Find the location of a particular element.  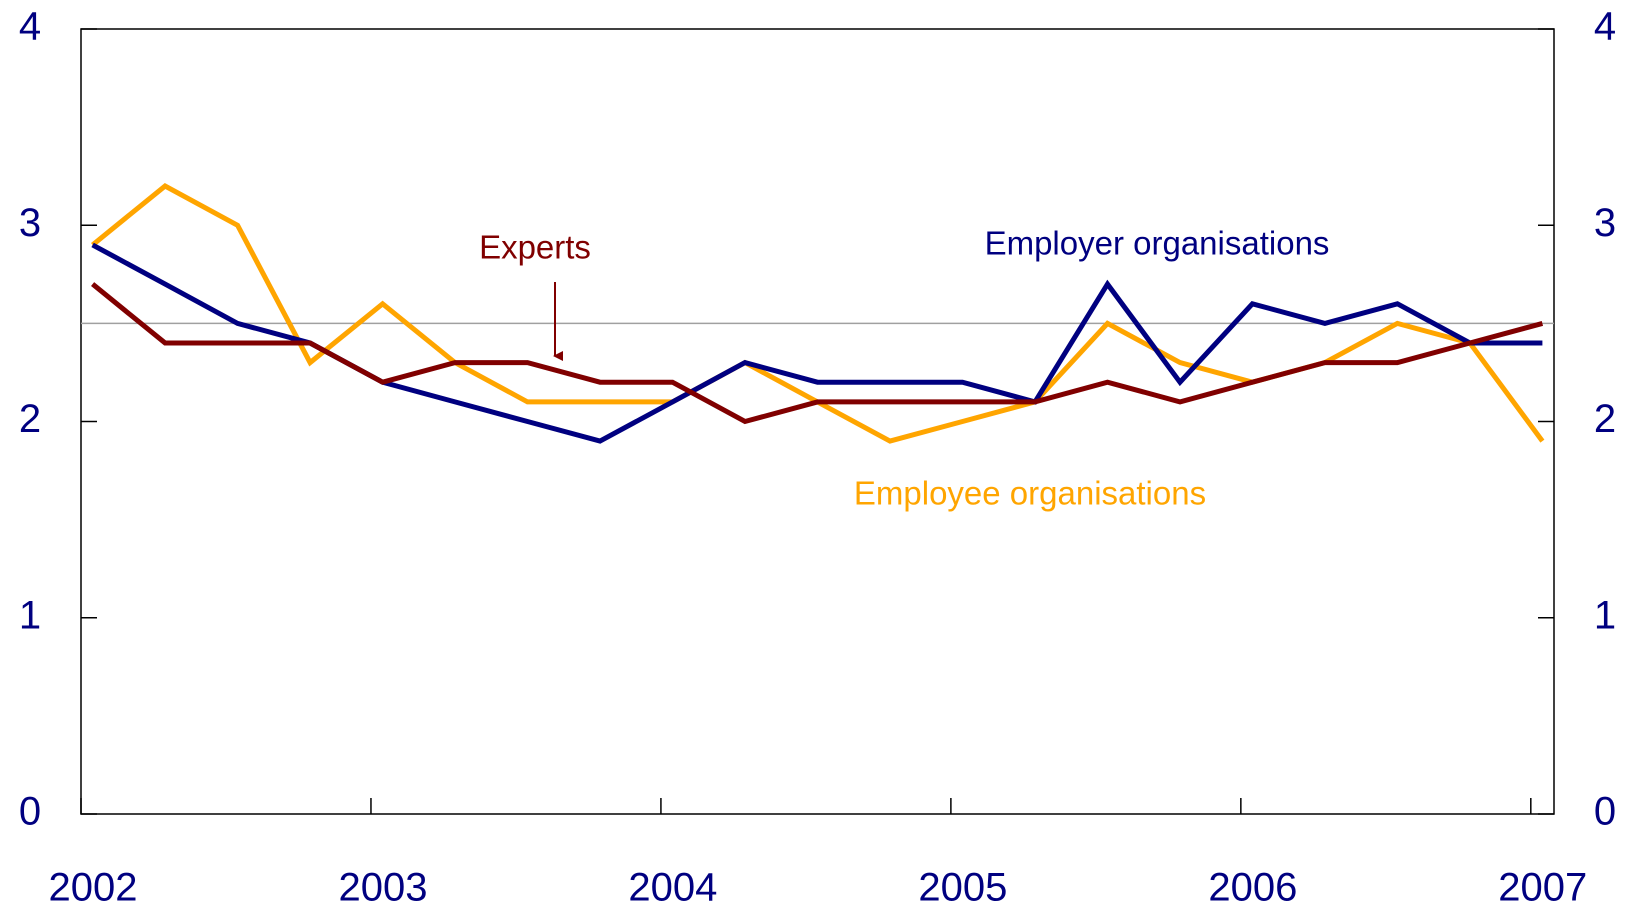

y2-tick-label: 0 is located at coordinates (1605, 812).